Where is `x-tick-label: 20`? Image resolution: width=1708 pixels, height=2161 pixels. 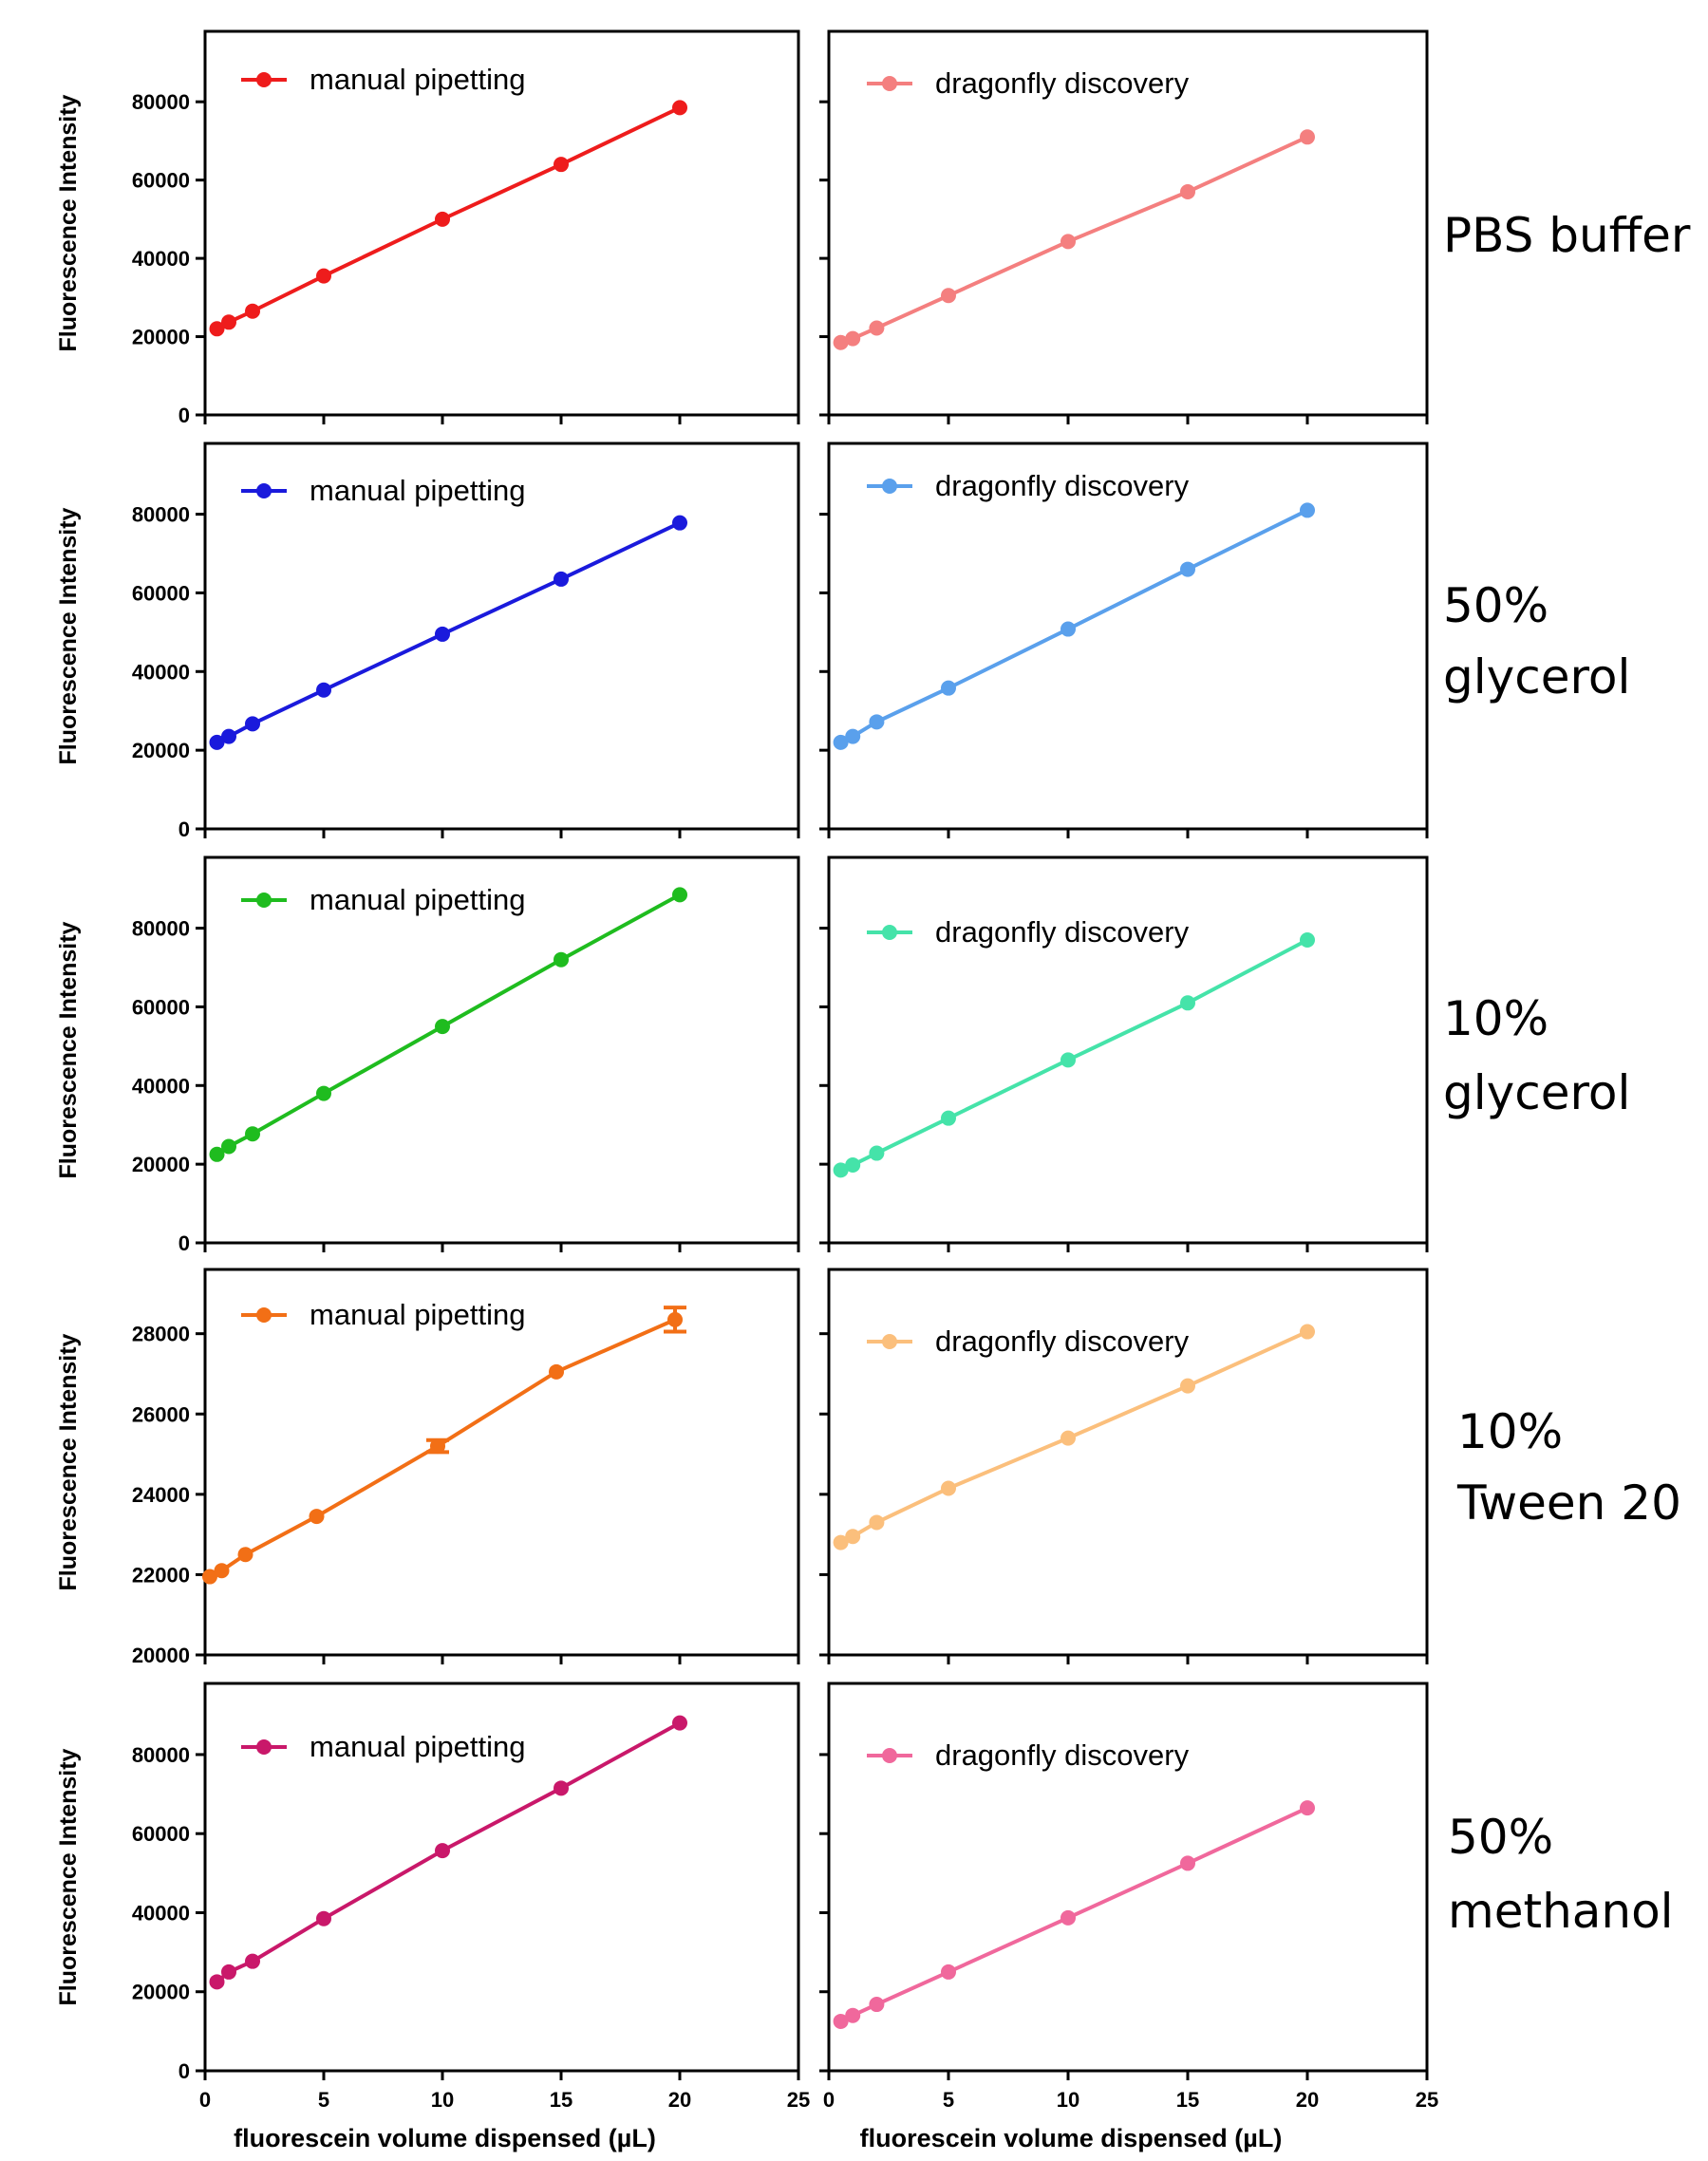
x-tick-label: 20 is located at coordinates (679, 2100).